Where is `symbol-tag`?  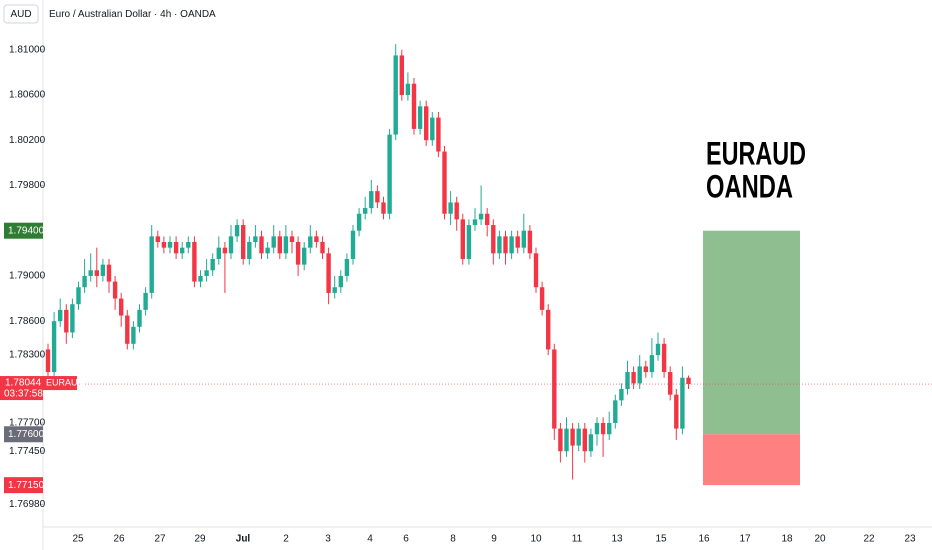
symbol-tag is located at coordinates (60, 383).